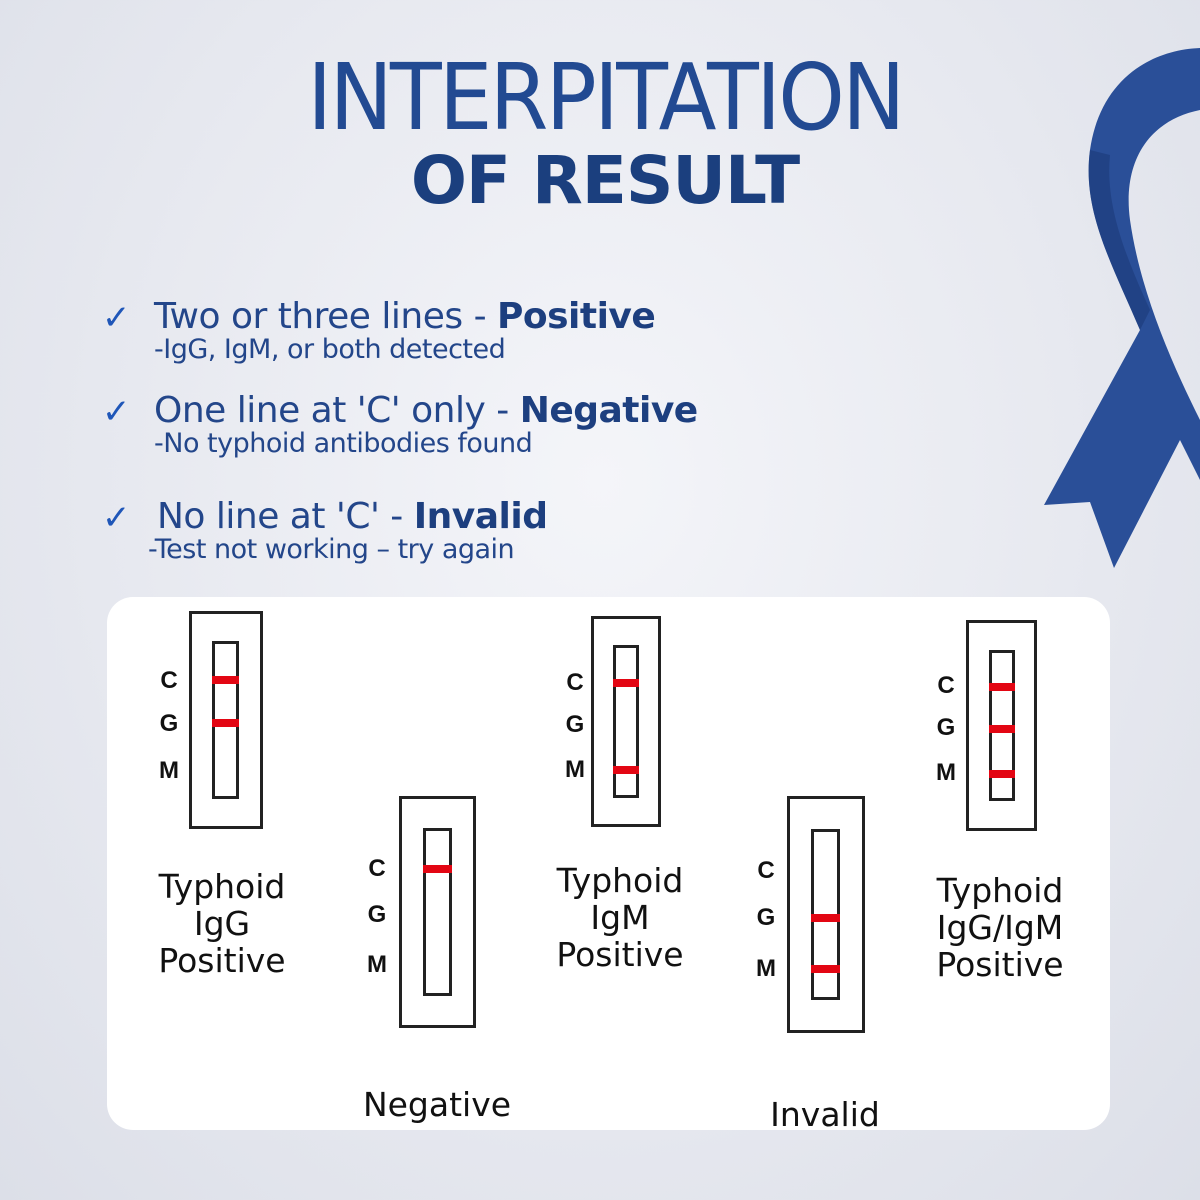  What do you see at coordinates (343, 443) in the screenshot?
I see `criterion-detail: -No typhoid antibodies found` at bounding box center [343, 443].